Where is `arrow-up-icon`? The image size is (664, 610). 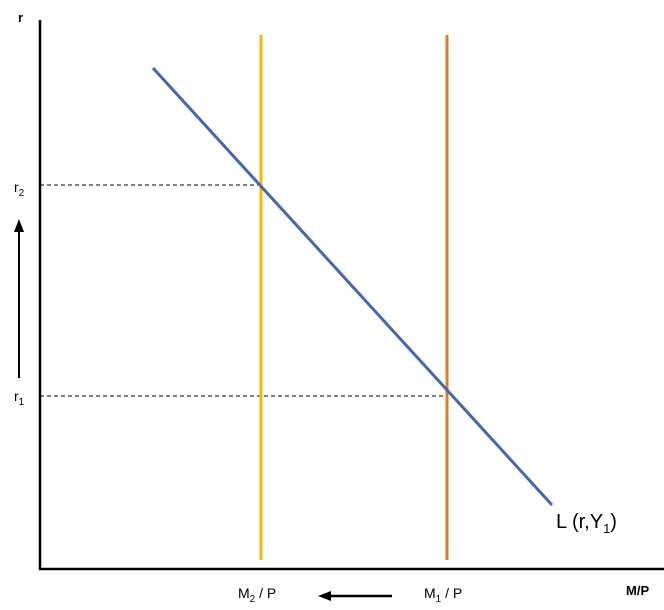 arrow-up-icon is located at coordinates (19, 298).